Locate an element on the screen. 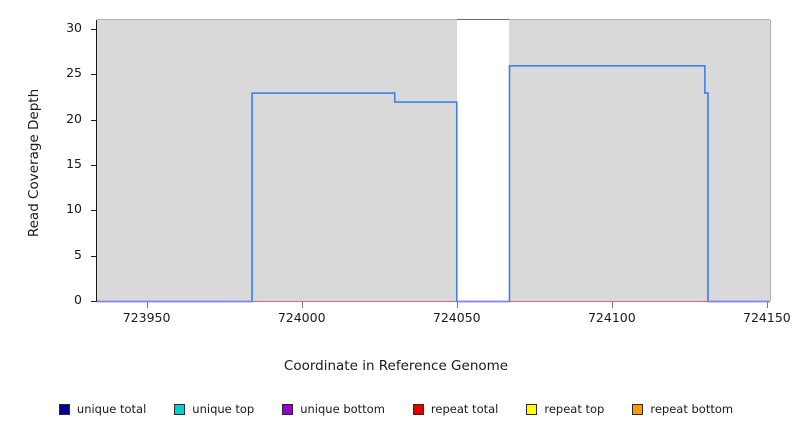 The width and height of the screenshot is (792, 432). legend-item: repeat total is located at coordinates (455, 409).